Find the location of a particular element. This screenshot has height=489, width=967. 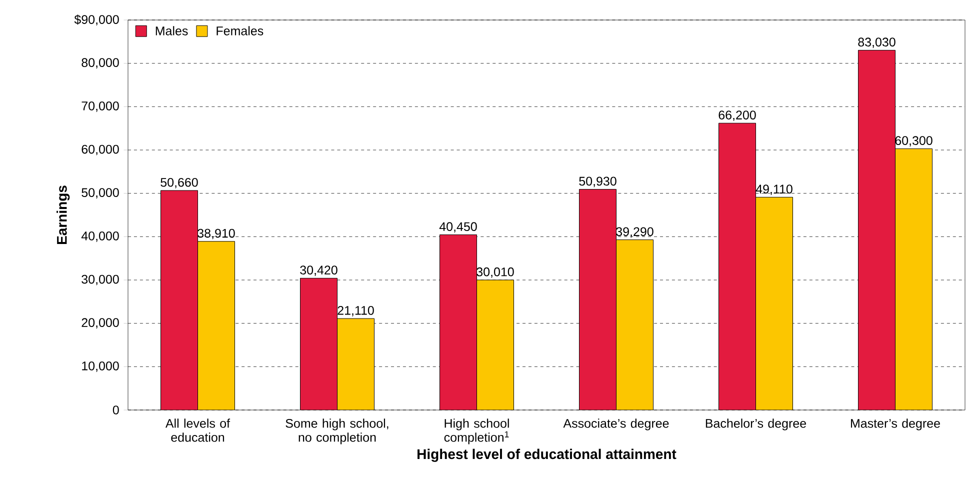

y-tick-label: 20,000 is located at coordinates (100, 323).